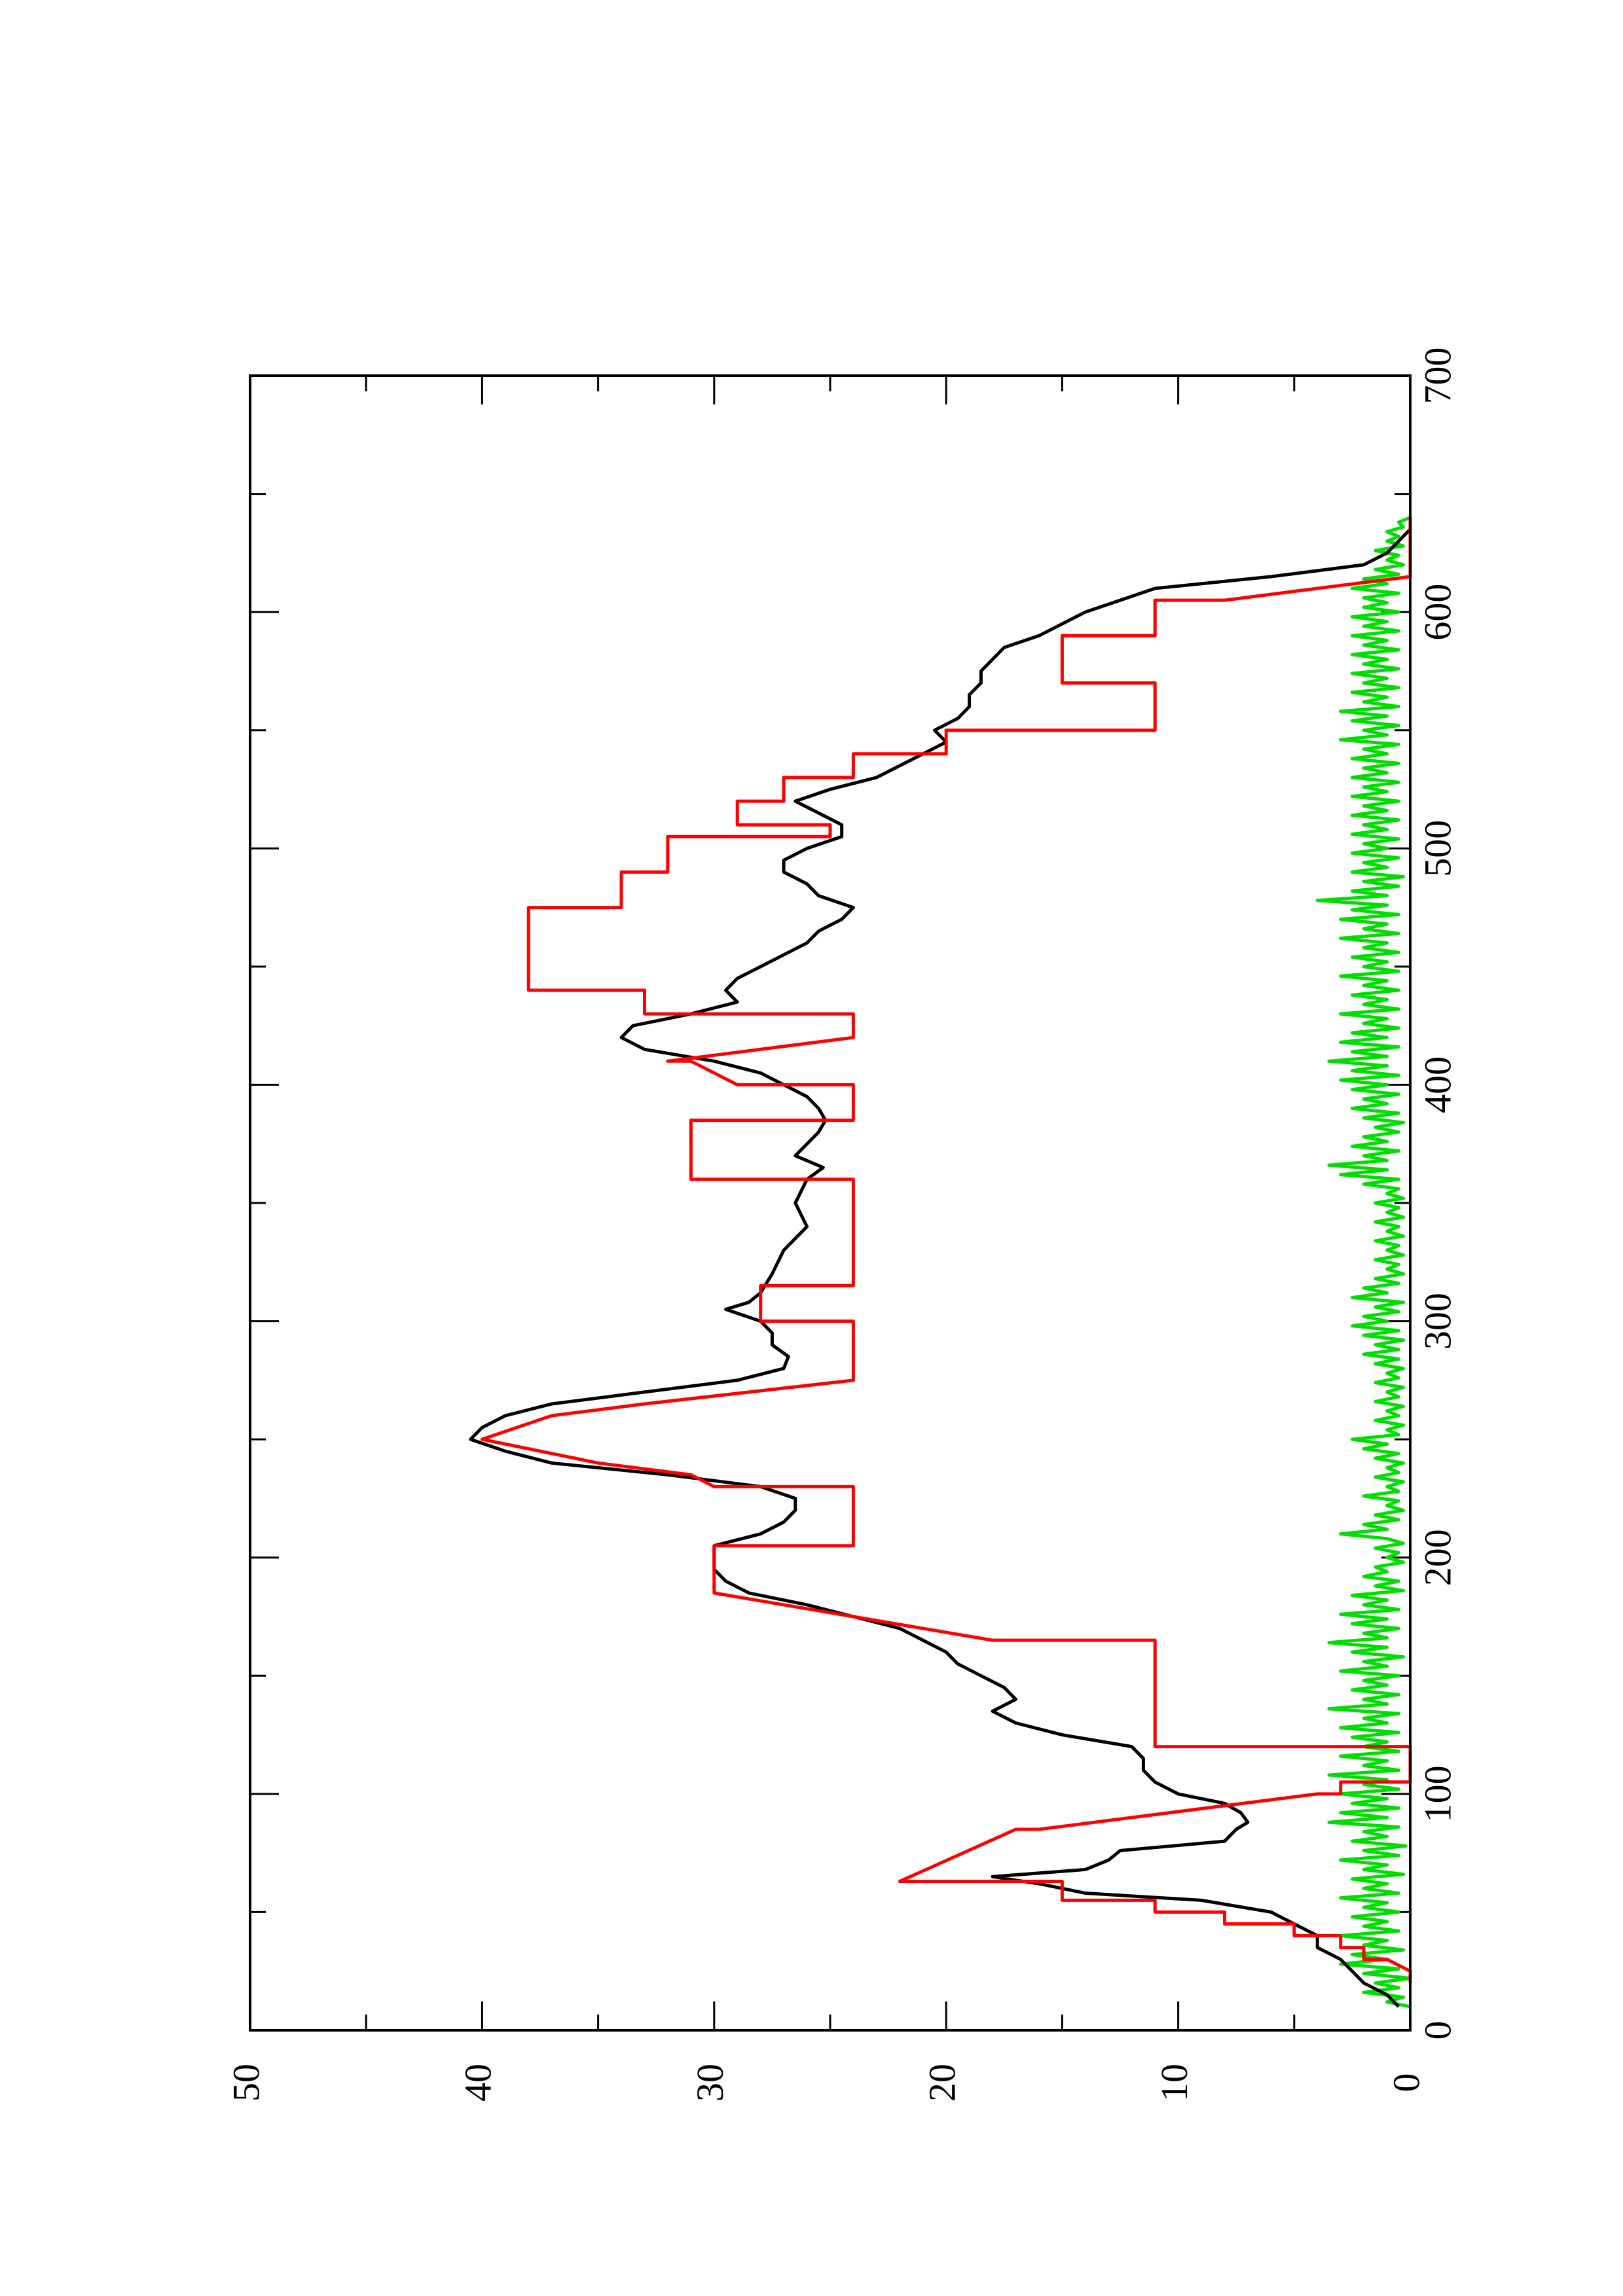  What do you see at coordinates (710, 2083) in the screenshot?
I see `y-tick-label: 30` at bounding box center [710, 2083].